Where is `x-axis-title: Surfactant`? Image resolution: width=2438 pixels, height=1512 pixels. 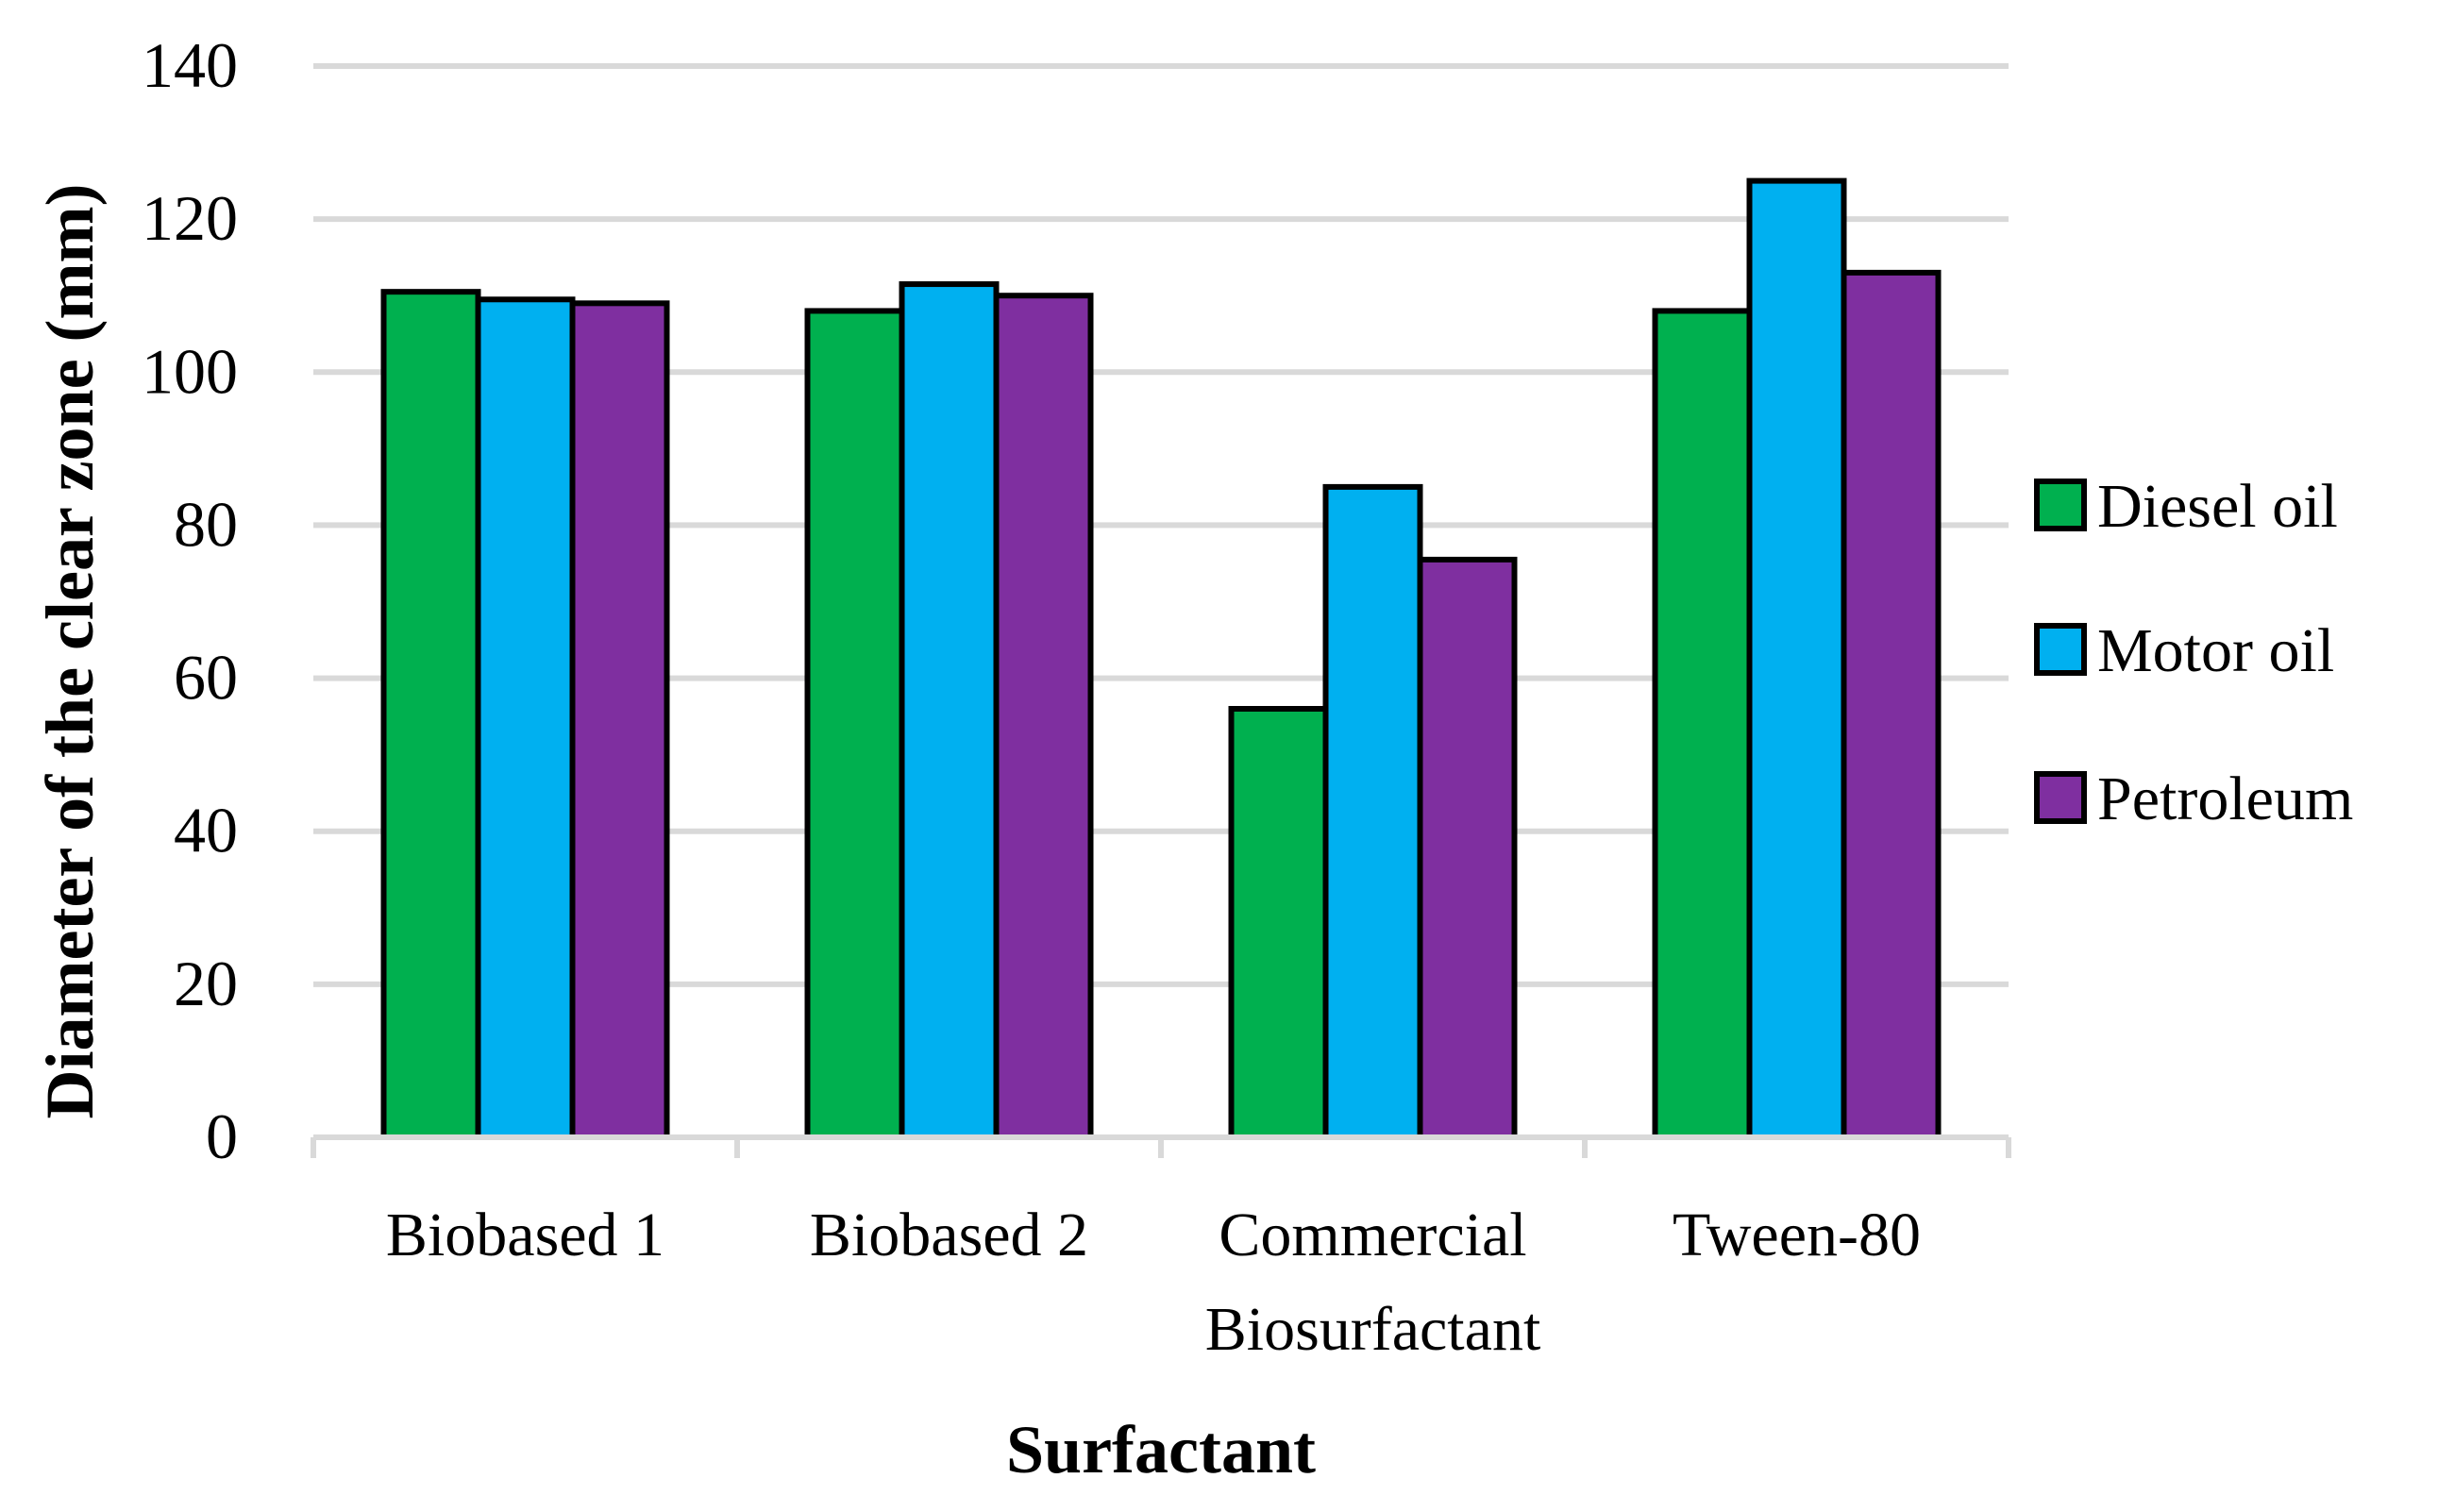 x-axis-title: Surfactant is located at coordinates (1161, 1449).